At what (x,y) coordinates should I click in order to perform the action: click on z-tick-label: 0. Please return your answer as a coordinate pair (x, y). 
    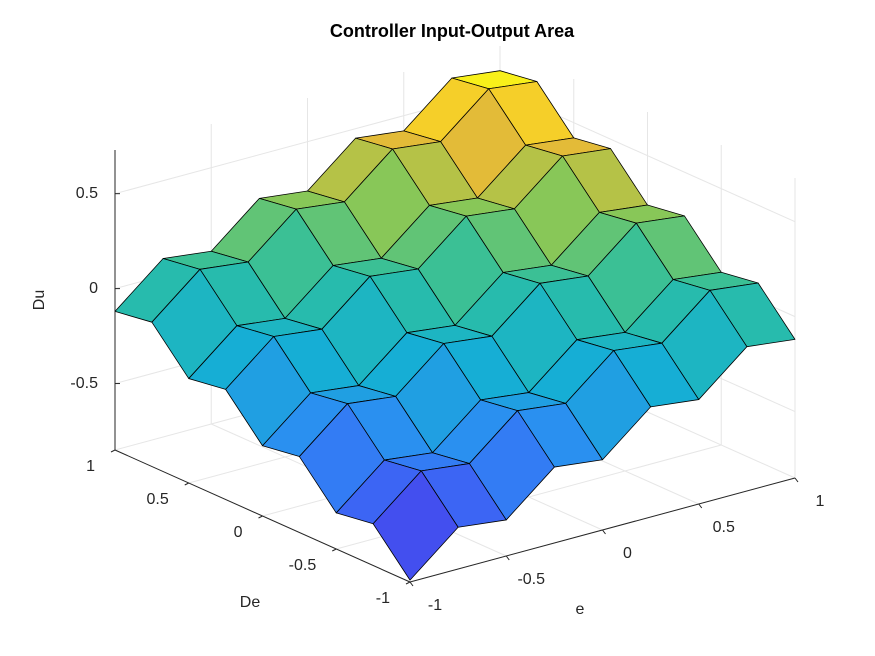
    Looking at the image, I should click on (93, 288).